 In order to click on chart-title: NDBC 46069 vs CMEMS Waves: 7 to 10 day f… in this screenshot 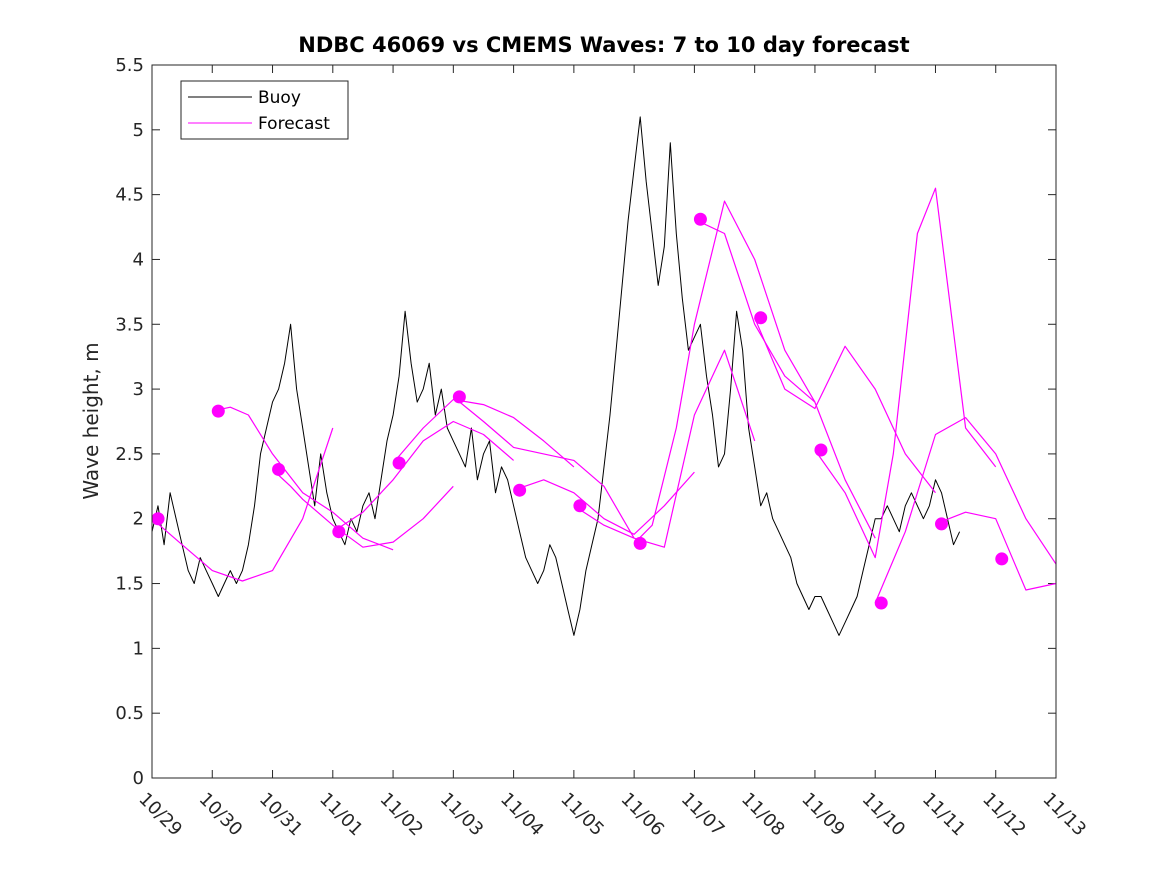, I will do `click(603, 45)`.